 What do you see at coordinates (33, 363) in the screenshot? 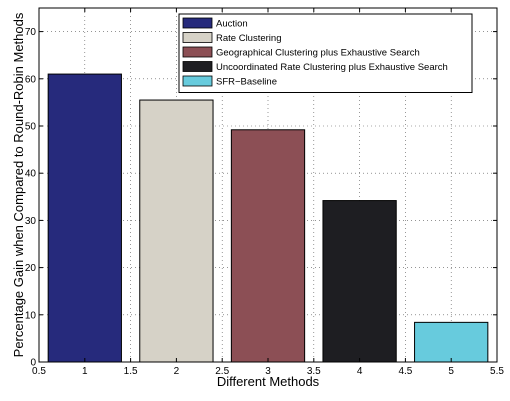
I see `y-tick-label: 0` at bounding box center [33, 363].